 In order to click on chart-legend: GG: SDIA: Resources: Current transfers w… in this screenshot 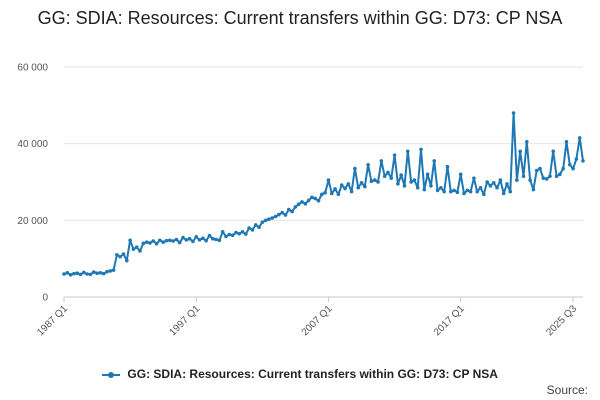, I will do `click(300, 374)`.